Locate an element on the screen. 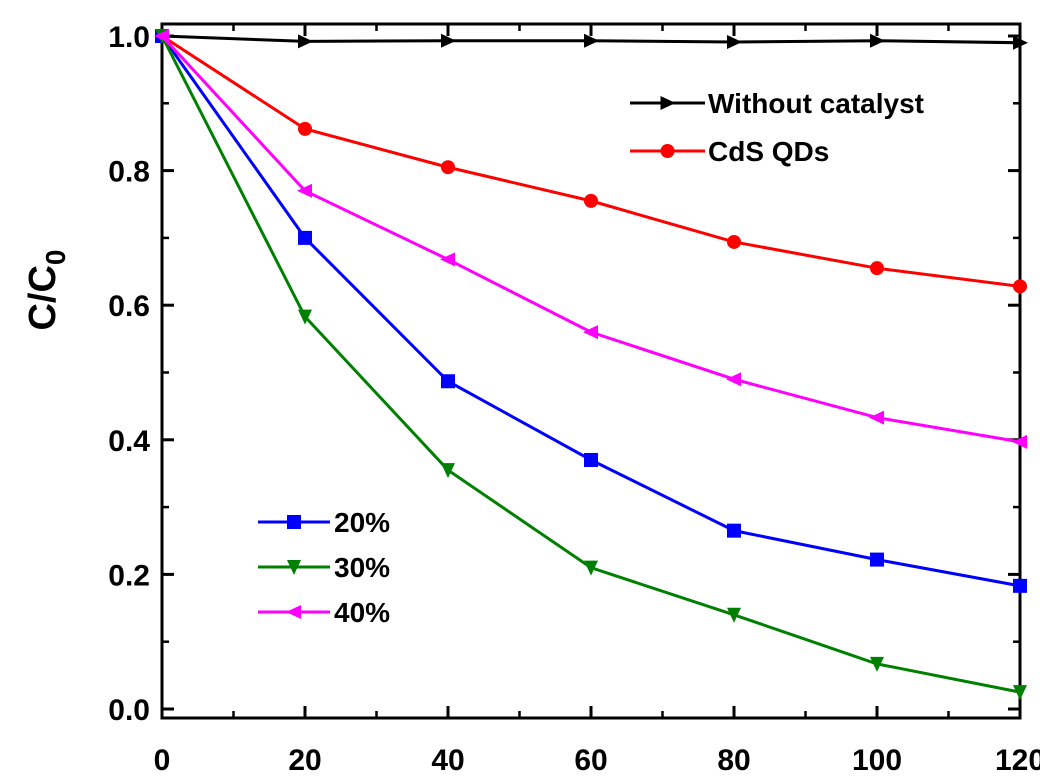  legend-item: 40% is located at coordinates (324, 612).